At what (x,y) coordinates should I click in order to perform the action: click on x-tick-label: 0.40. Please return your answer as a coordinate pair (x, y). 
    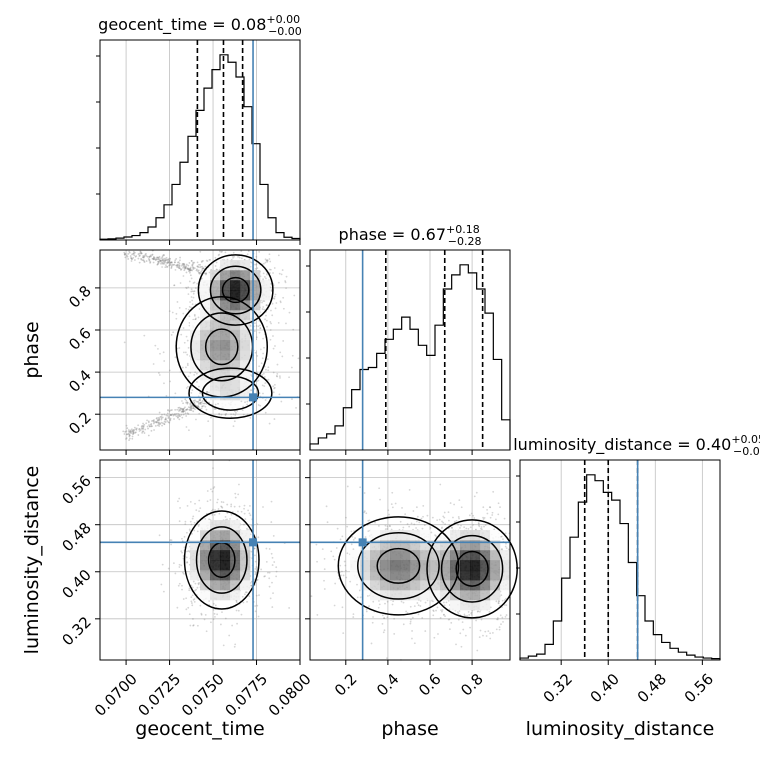
    Looking at the image, I should click on (605, 688).